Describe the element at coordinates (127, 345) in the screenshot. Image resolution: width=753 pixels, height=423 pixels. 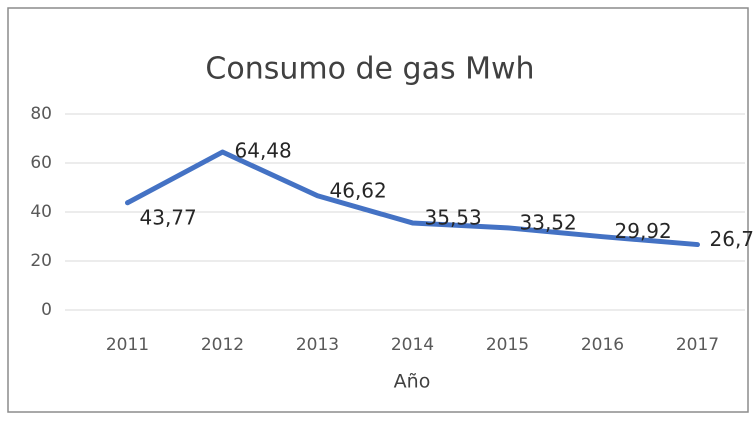
I see `x-tick-label: 2011` at that location.